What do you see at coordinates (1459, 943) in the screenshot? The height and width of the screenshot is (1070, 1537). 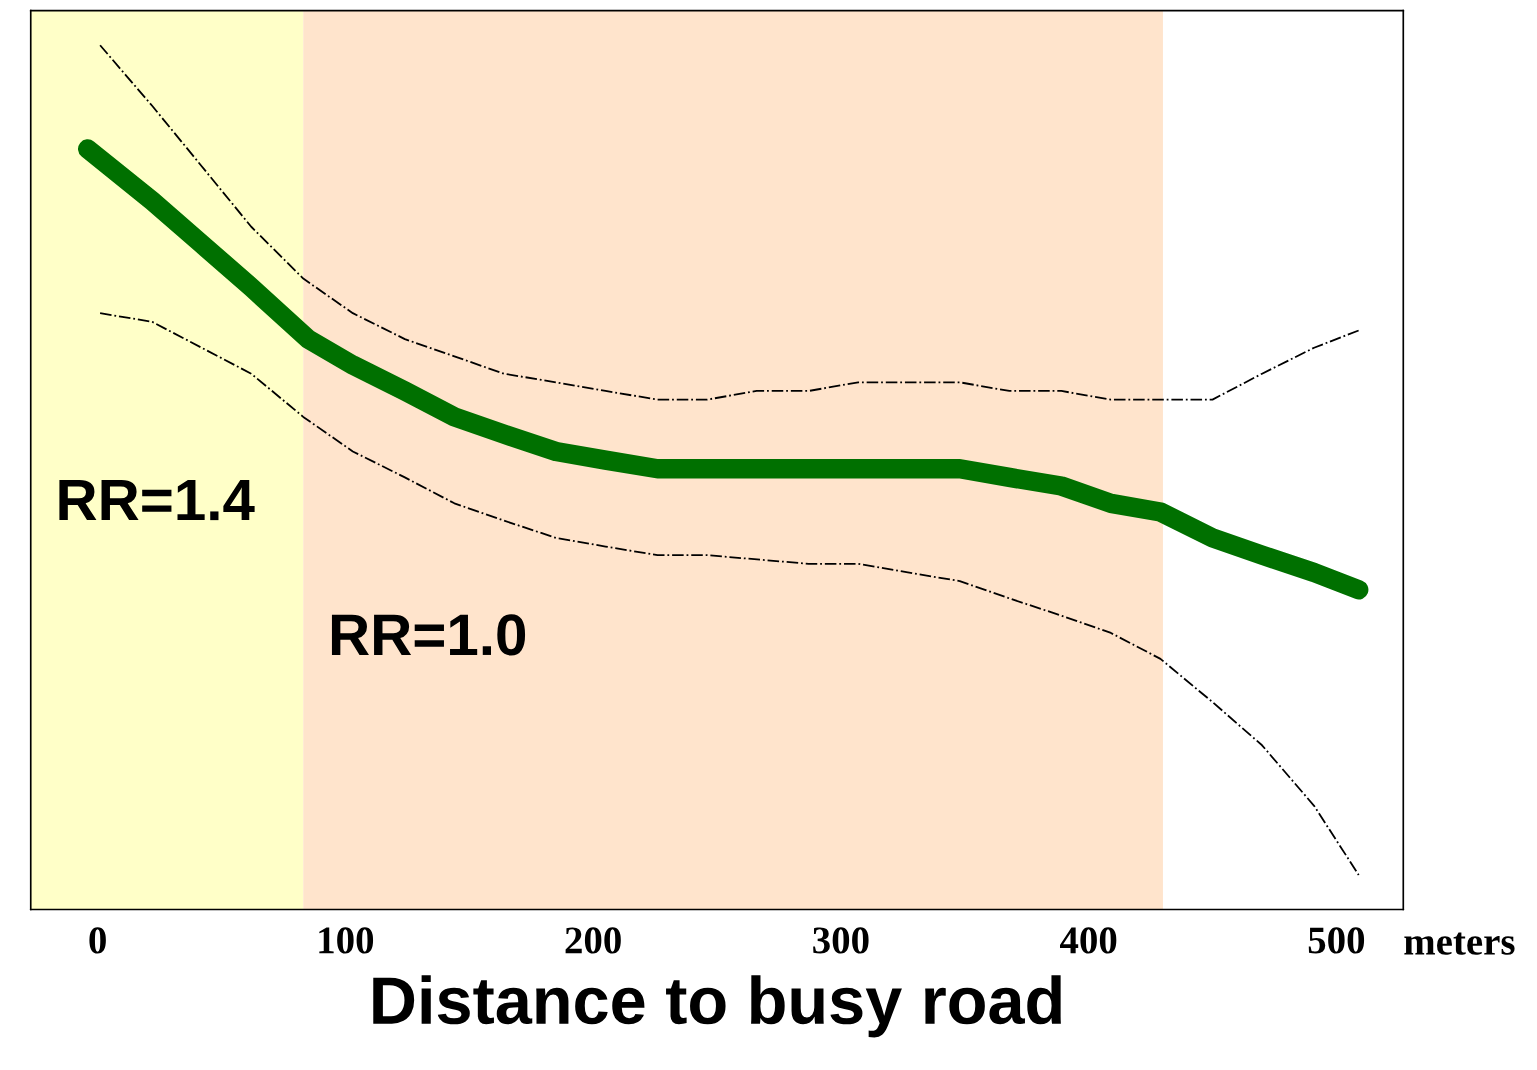 I see `text: meters` at bounding box center [1459, 943].